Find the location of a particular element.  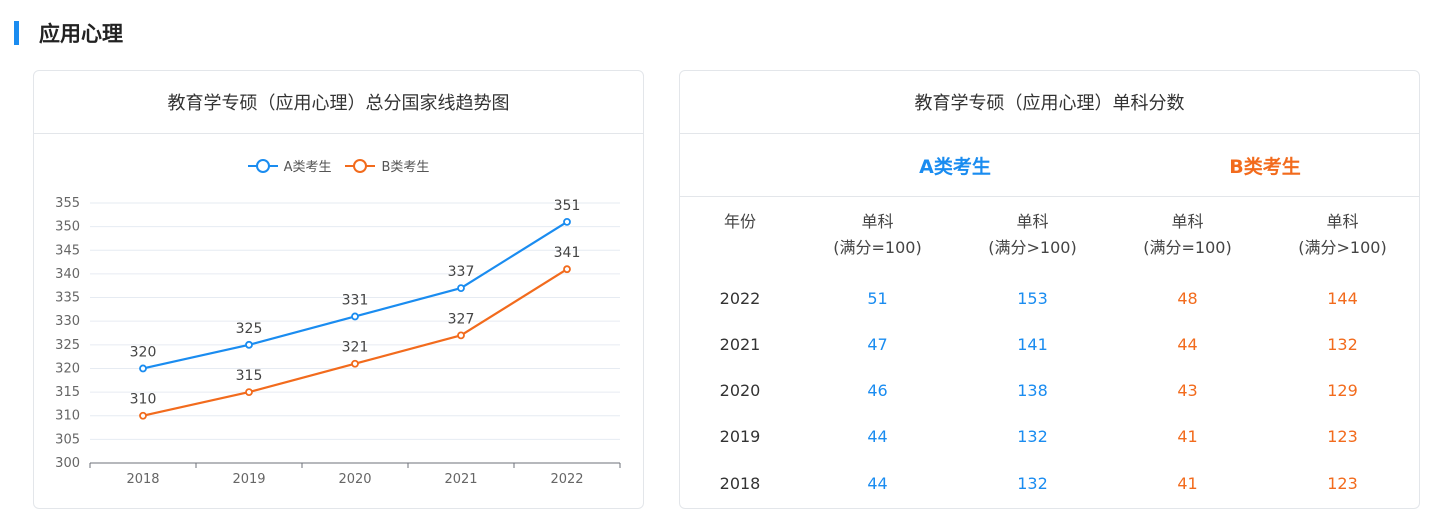

column-header-line1: 年份 is located at coordinates (739, 221).